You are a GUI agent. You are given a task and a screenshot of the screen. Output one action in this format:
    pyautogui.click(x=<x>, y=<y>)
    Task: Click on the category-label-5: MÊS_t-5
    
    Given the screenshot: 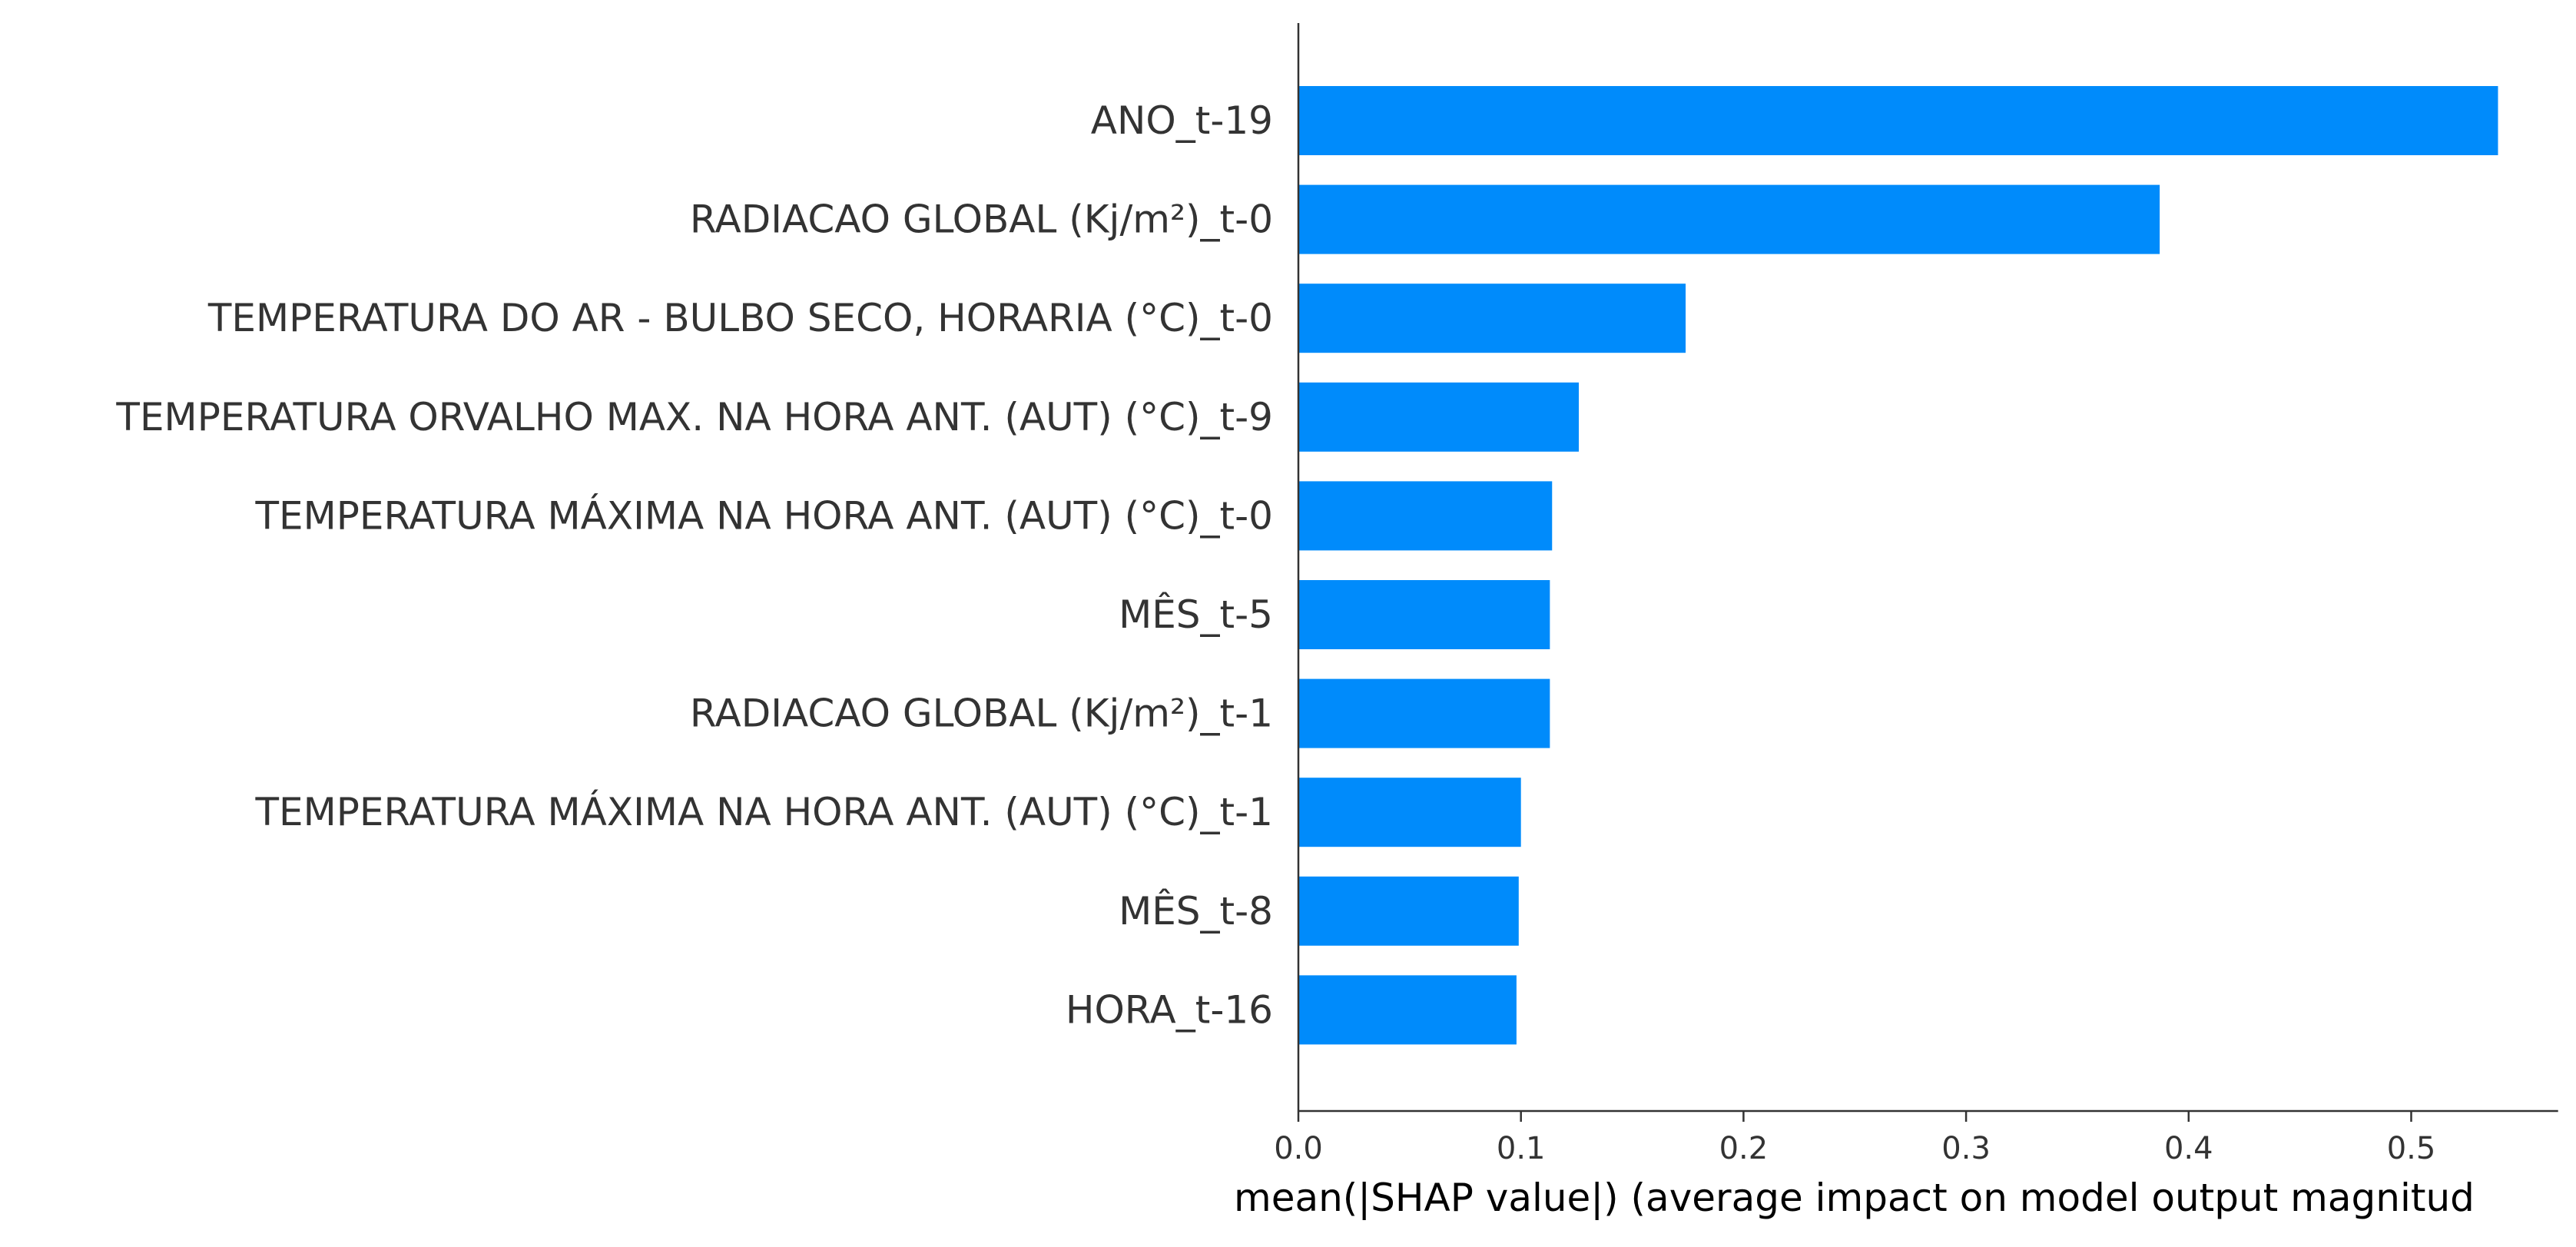 What is the action you would take?
    pyautogui.click(x=1196, y=615)
    